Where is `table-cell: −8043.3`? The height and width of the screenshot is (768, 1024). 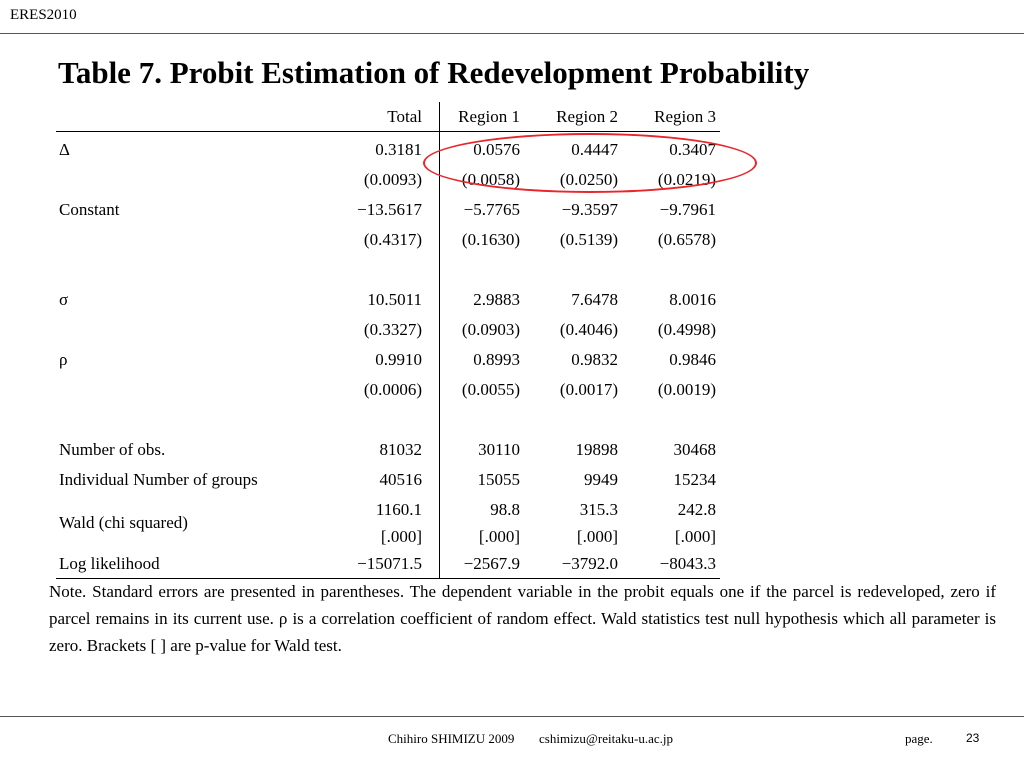 table-cell: −8043.3 is located at coordinates (687, 563).